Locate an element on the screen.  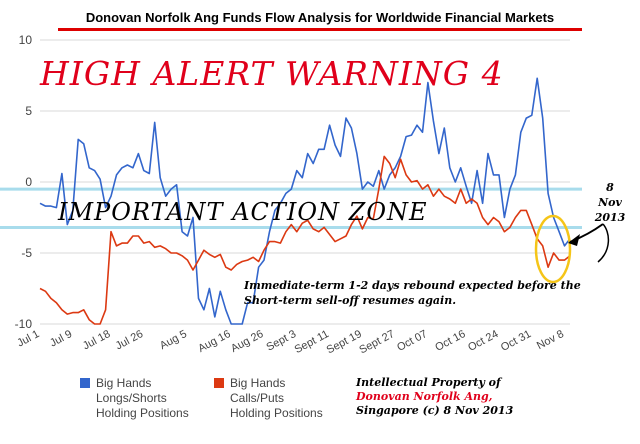
highlight-overlay is located at coordinates (572, 249).